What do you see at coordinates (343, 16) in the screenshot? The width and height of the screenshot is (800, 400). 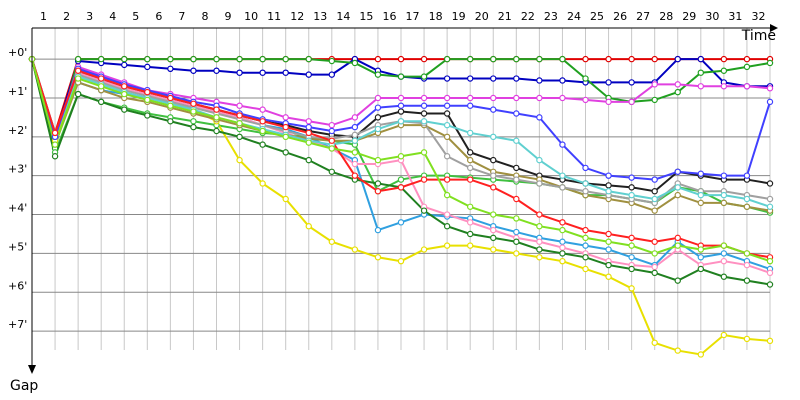 I see `x-tick-label: 14` at bounding box center [343, 16].